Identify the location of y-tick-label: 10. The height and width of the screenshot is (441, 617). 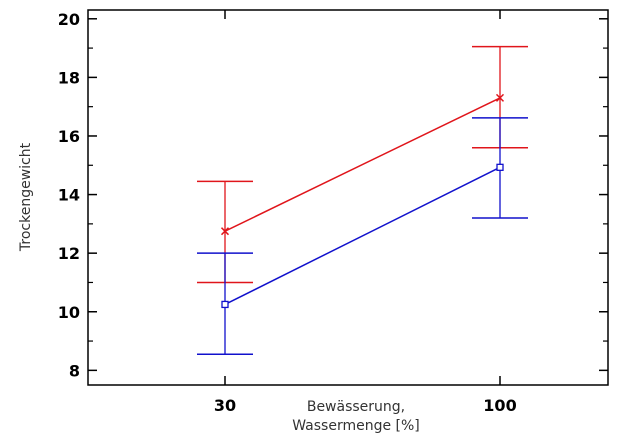
(69, 312).